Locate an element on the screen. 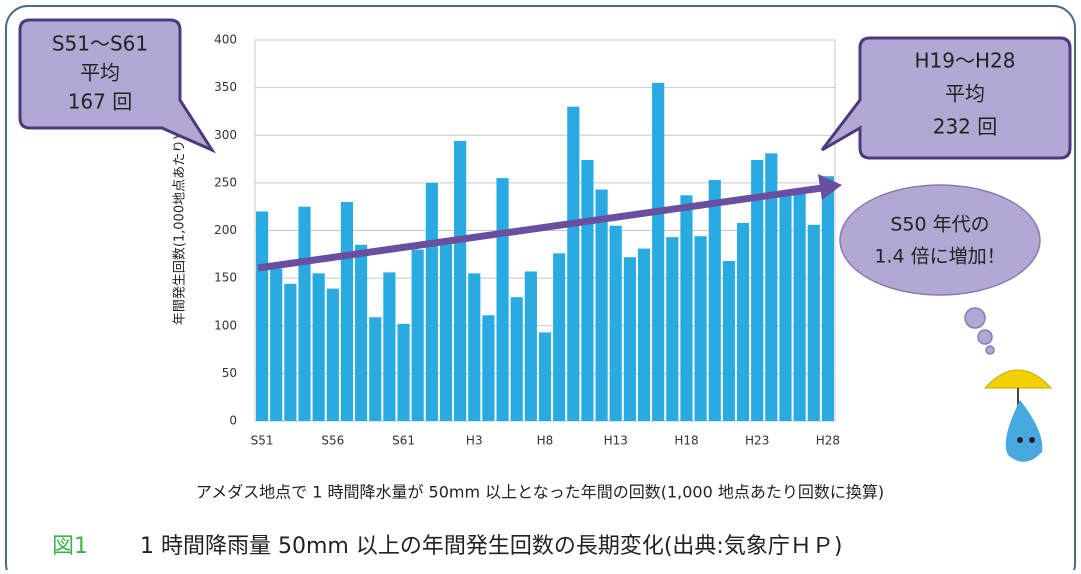  y-tick-label: 150 is located at coordinates (225, 278).